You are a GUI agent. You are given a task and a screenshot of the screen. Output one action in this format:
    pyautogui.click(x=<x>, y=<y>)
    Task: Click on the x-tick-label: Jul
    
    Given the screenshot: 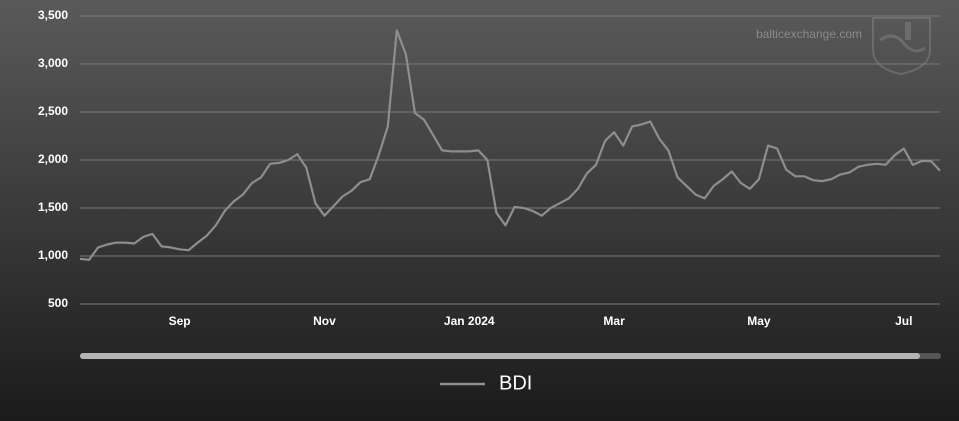 What is the action you would take?
    pyautogui.click(x=903, y=321)
    